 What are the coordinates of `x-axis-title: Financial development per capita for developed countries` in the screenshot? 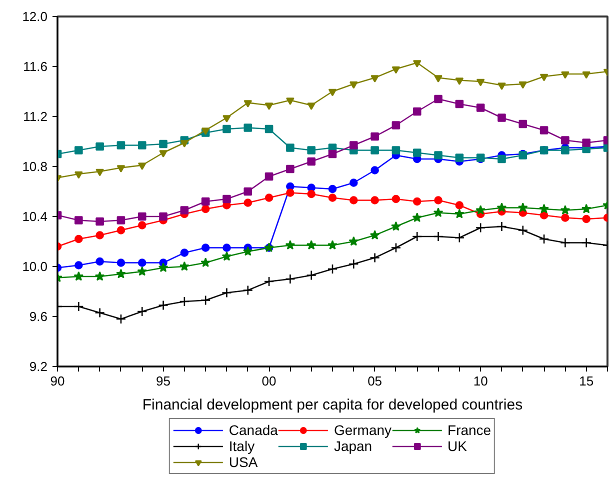 It's located at (332, 405).